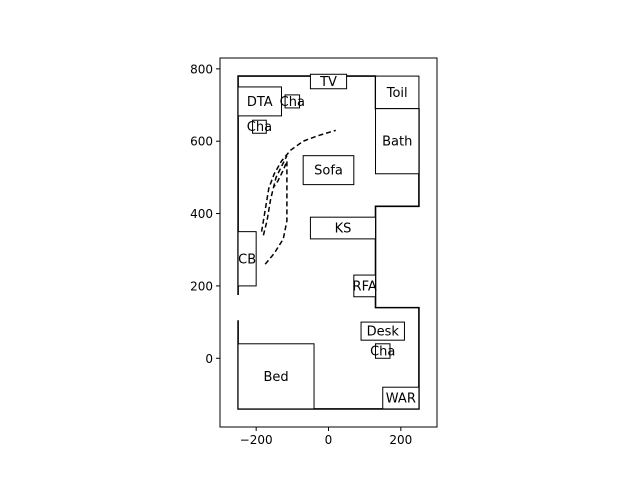 This screenshot has width=640, height=480. I want to click on furniture-label: TV, so click(328, 82).